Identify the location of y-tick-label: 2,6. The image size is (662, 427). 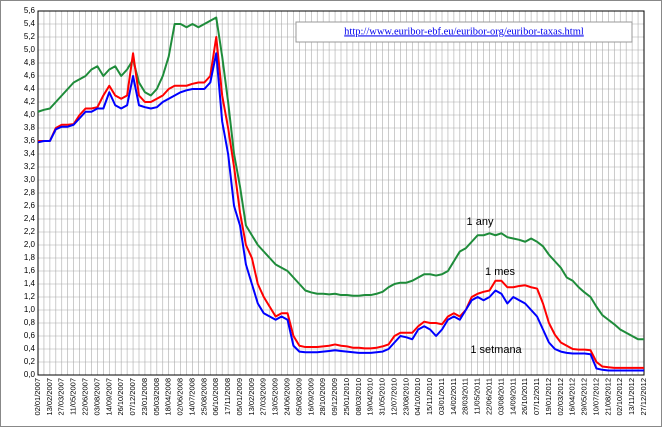
(30, 205).